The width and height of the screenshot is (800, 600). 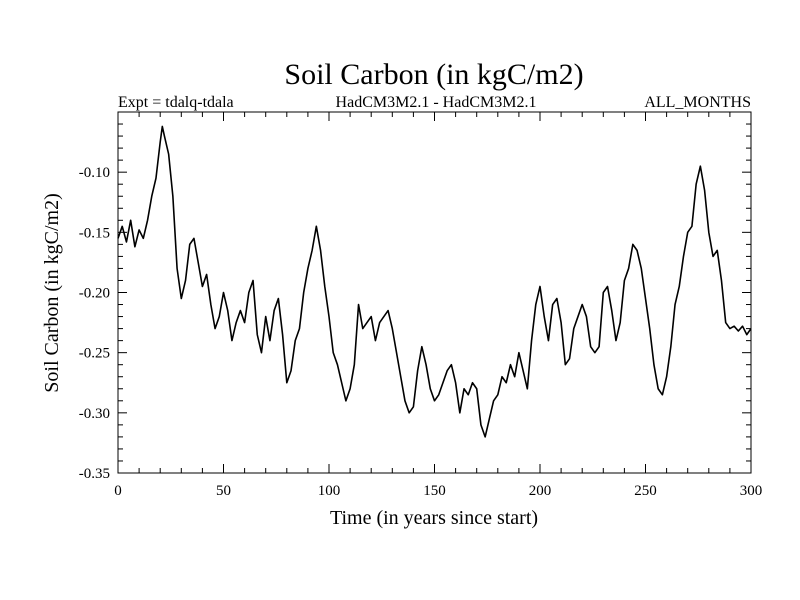 What do you see at coordinates (94, 474) in the screenshot?
I see `y-tick-label: -0.35` at bounding box center [94, 474].